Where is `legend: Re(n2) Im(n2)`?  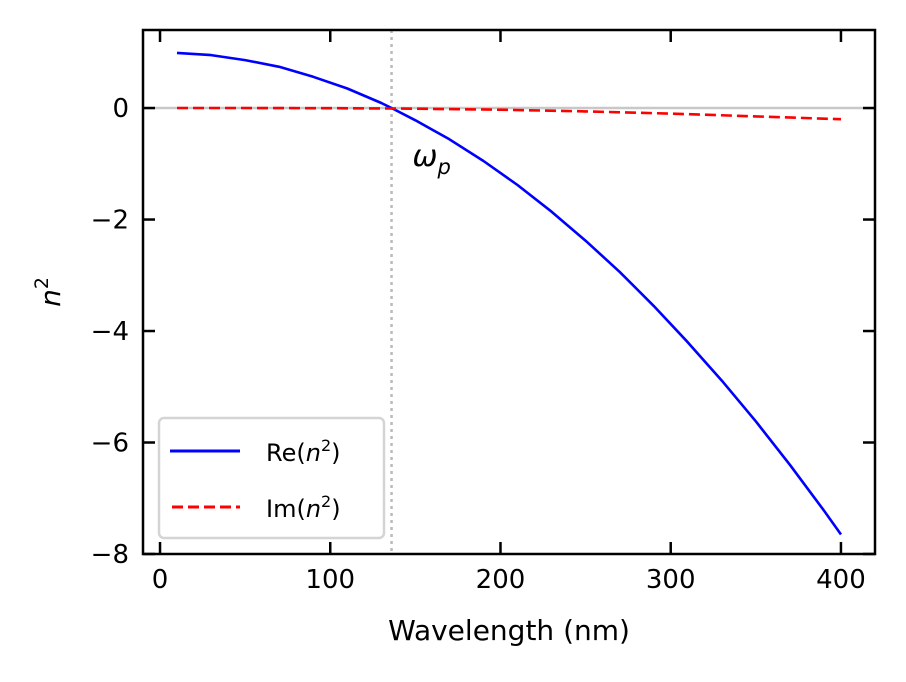
legend: Re(n2) Im(n2) is located at coordinates (271, 478).